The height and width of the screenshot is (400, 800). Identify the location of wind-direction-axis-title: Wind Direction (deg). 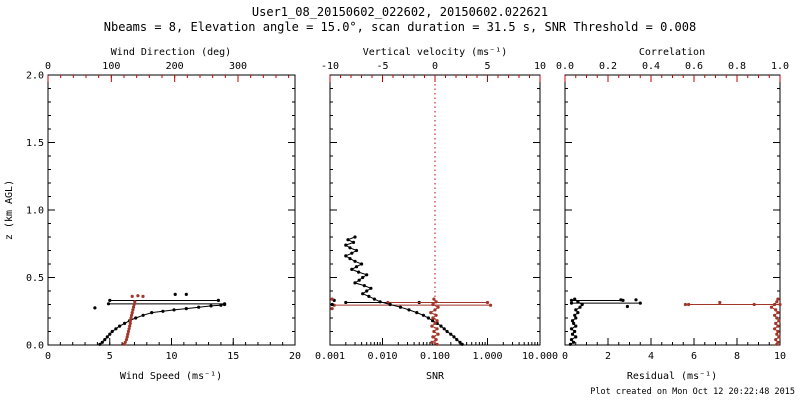
(171, 52).